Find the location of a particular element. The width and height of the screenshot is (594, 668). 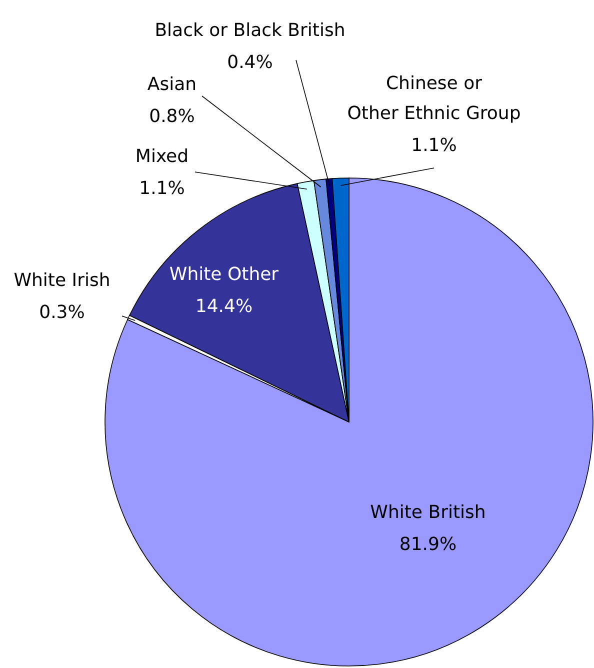

data-label: 81.9% is located at coordinates (428, 544).